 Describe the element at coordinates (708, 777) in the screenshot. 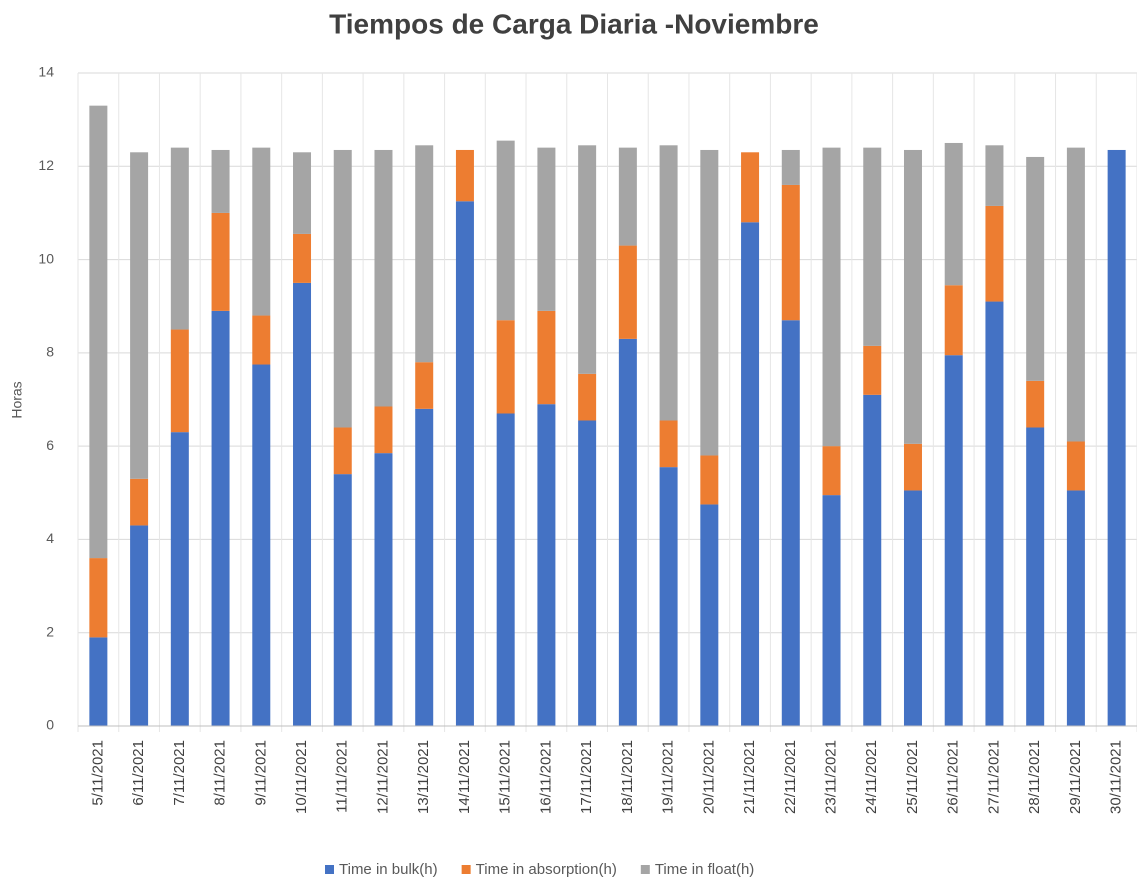

I see `x-tick-label: 20/11/2021` at that location.